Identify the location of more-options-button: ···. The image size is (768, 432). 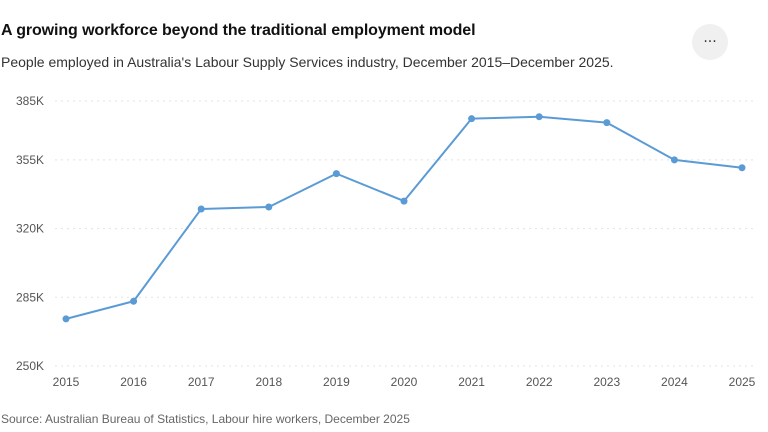
(710, 42).